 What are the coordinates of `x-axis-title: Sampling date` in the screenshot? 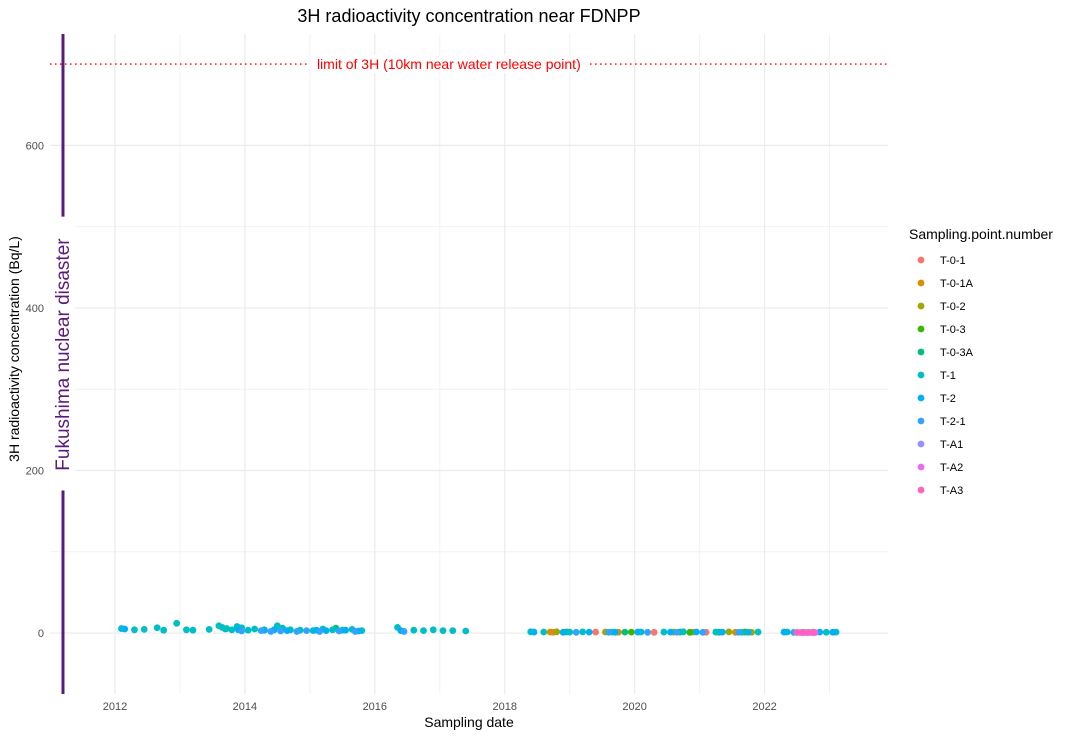 It's located at (469, 722).